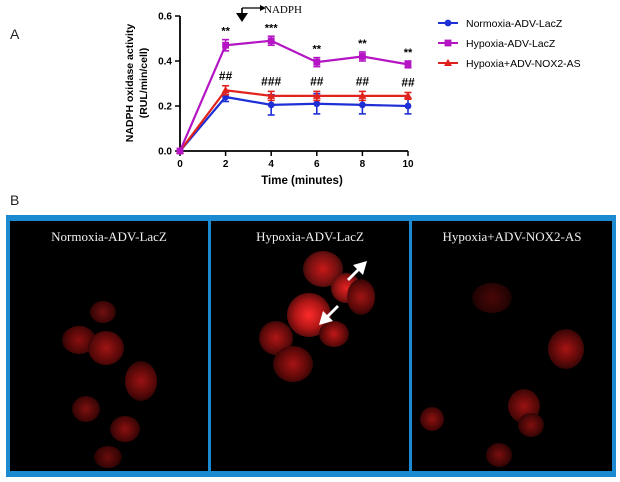 This screenshot has height=482, width=620. I want to click on x-tick-label: 8, so click(363, 164).